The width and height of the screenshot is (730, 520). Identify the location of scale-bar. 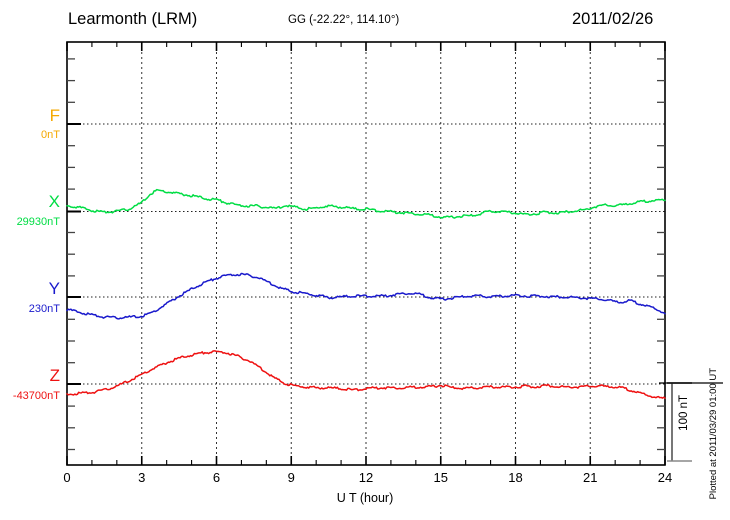
(691, 422).